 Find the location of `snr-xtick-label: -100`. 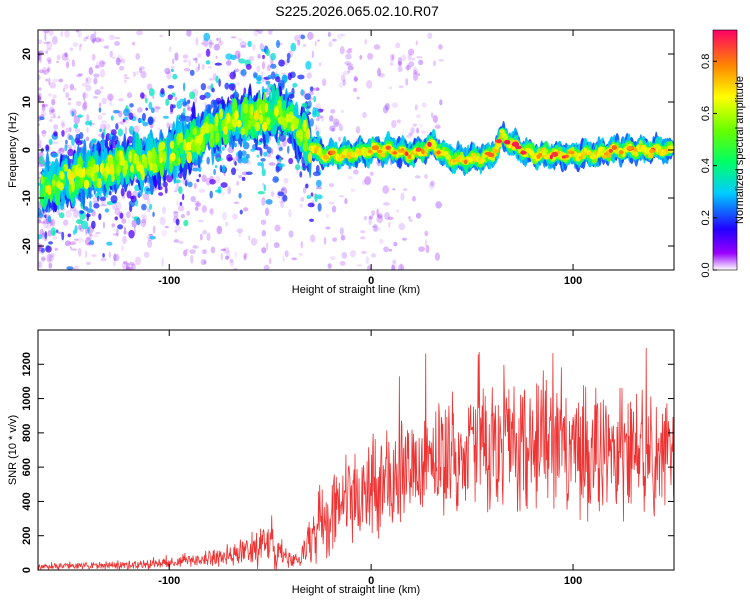

snr-xtick-label: -100 is located at coordinates (169, 581).